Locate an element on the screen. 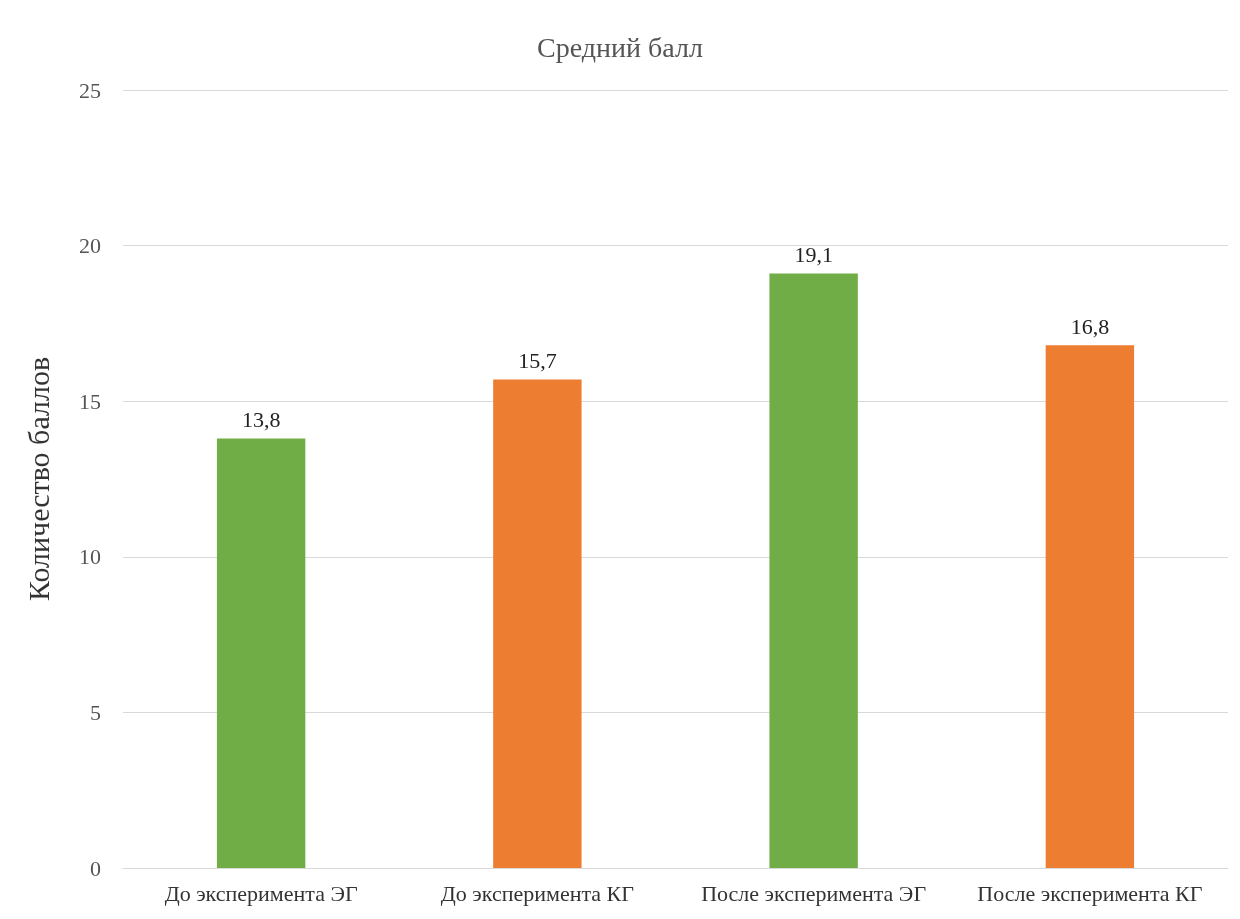 The height and width of the screenshot is (919, 1240). data-label: 15,7 is located at coordinates (537, 360).